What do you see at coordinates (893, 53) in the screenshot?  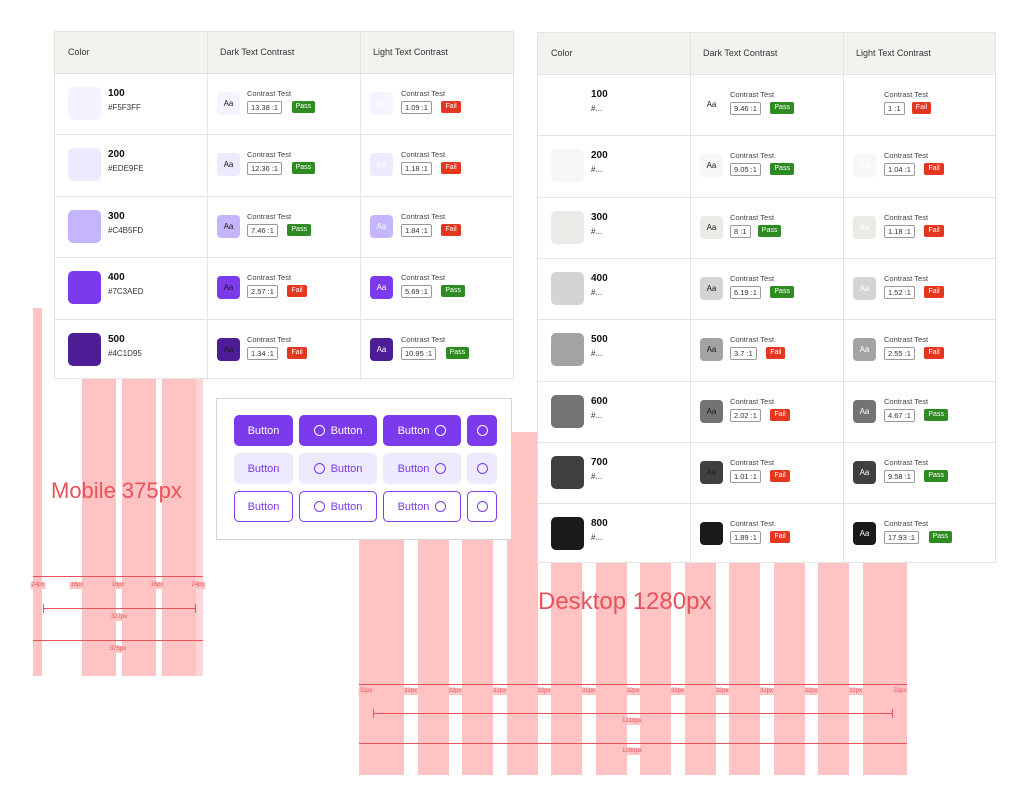 I see `header-light-contrast: Light Text Contrast` at bounding box center [893, 53].